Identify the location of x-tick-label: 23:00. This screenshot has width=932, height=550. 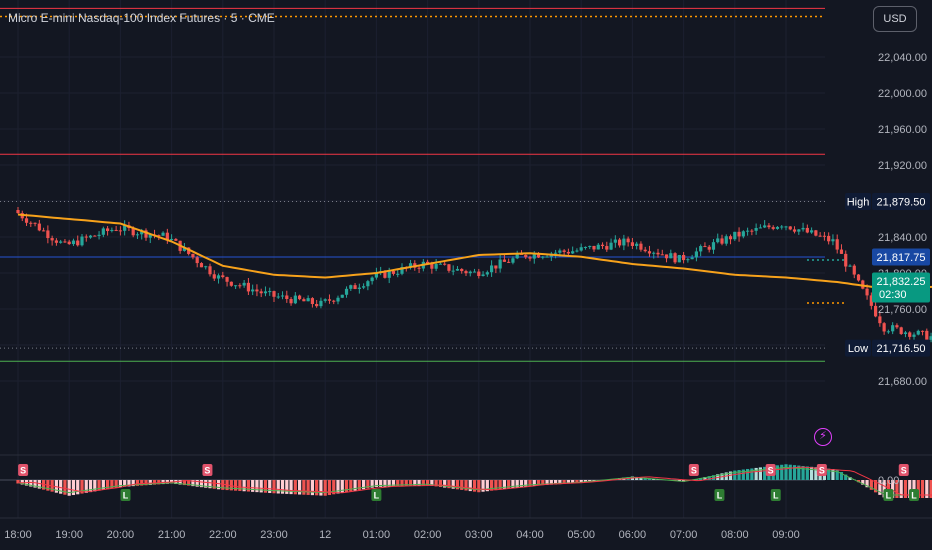
(274, 535).